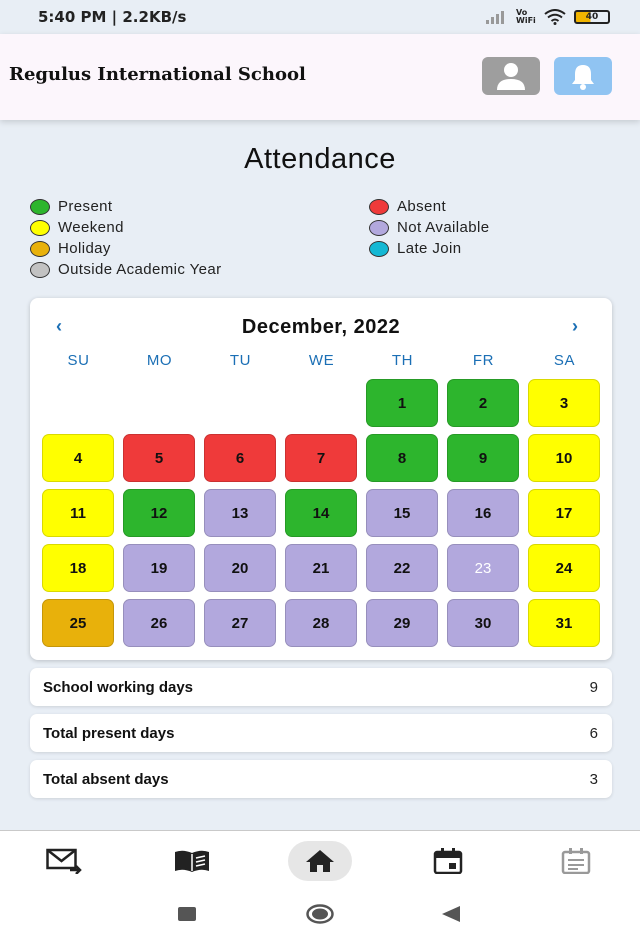  I want to click on calendar-day: 11, so click(78, 513).